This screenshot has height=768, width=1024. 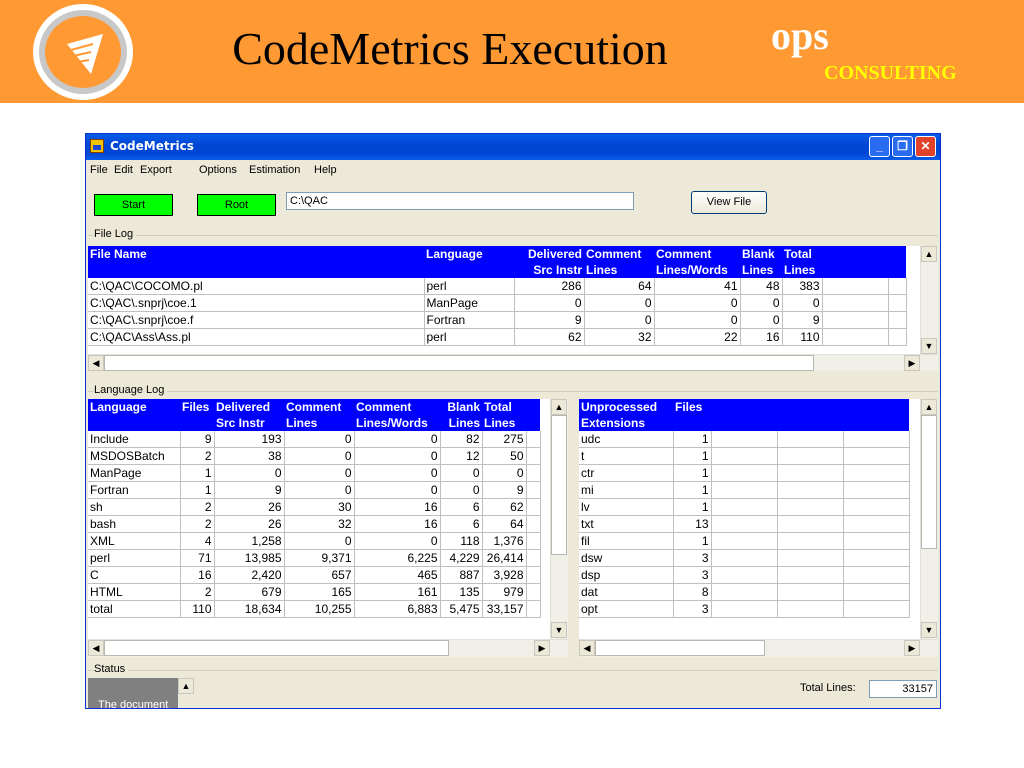 I want to click on status-scroll-up-icon: ▲, so click(x=186, y=686).